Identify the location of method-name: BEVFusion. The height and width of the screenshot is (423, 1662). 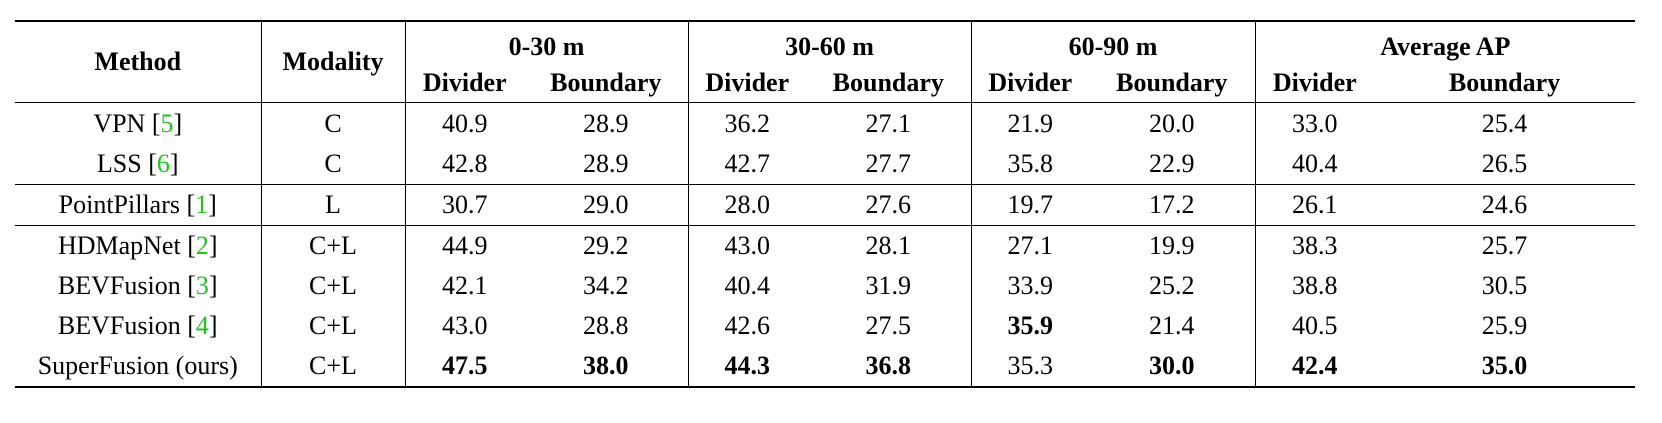
(119, 325).